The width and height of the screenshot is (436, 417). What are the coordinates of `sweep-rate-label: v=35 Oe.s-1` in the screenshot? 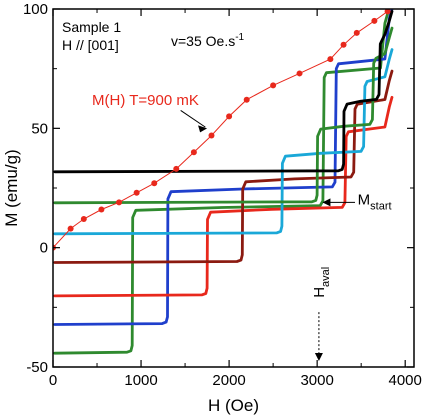 It's located at (208, 40).